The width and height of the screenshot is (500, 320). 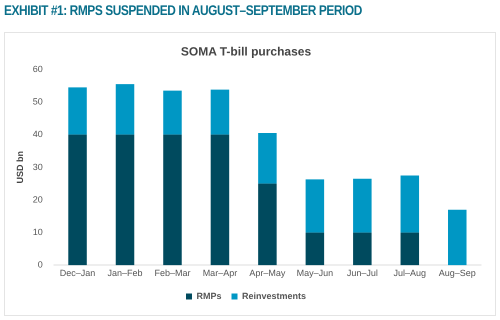 I want to click on y-tick-label: 20, so click(x=37, y=199).